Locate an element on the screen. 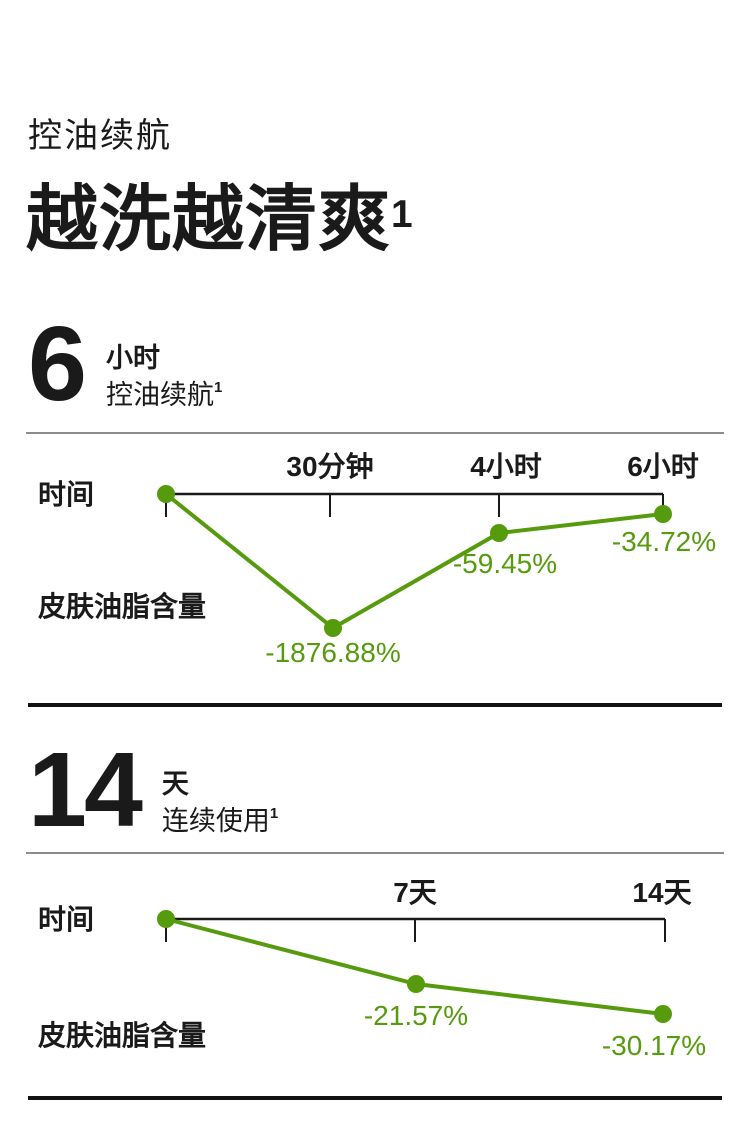 This screenshot has height=1124, width=750. stat-unit: 小时 is located at coordinates (132, 358).